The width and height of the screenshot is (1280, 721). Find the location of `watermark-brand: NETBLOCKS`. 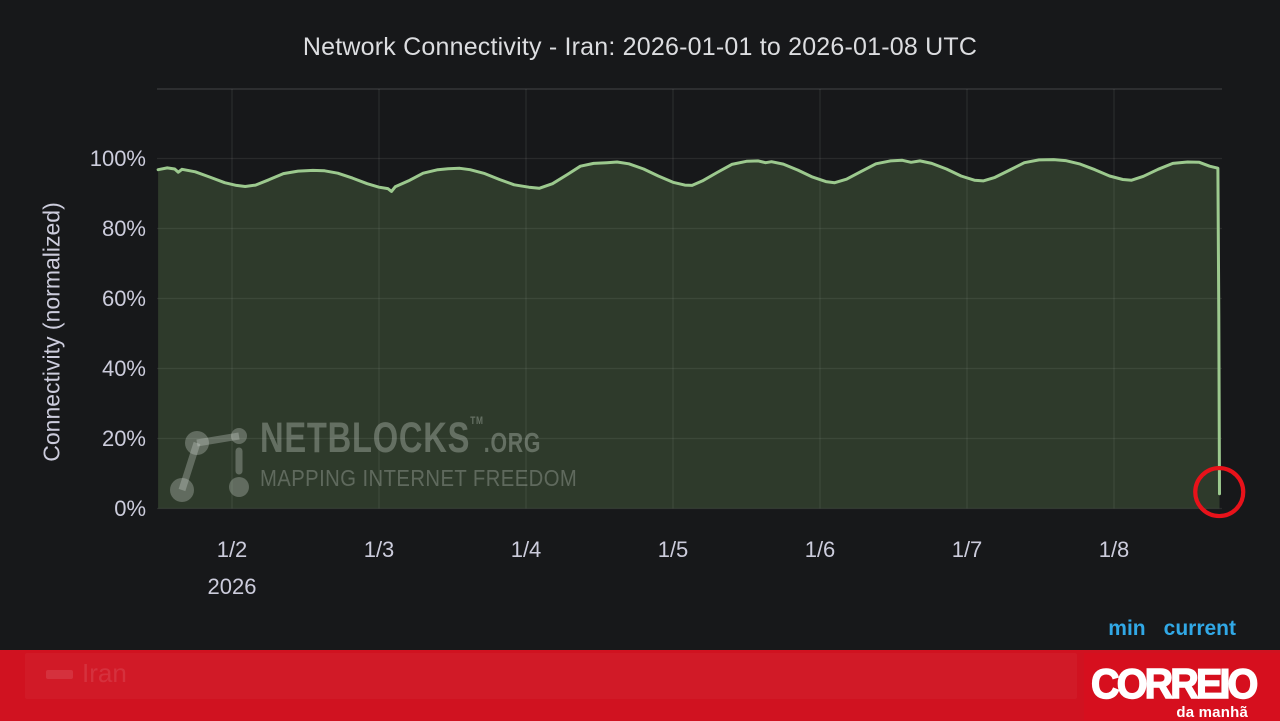

watermark-brand: NETBLOCKS is located at coordinates (365, 438).